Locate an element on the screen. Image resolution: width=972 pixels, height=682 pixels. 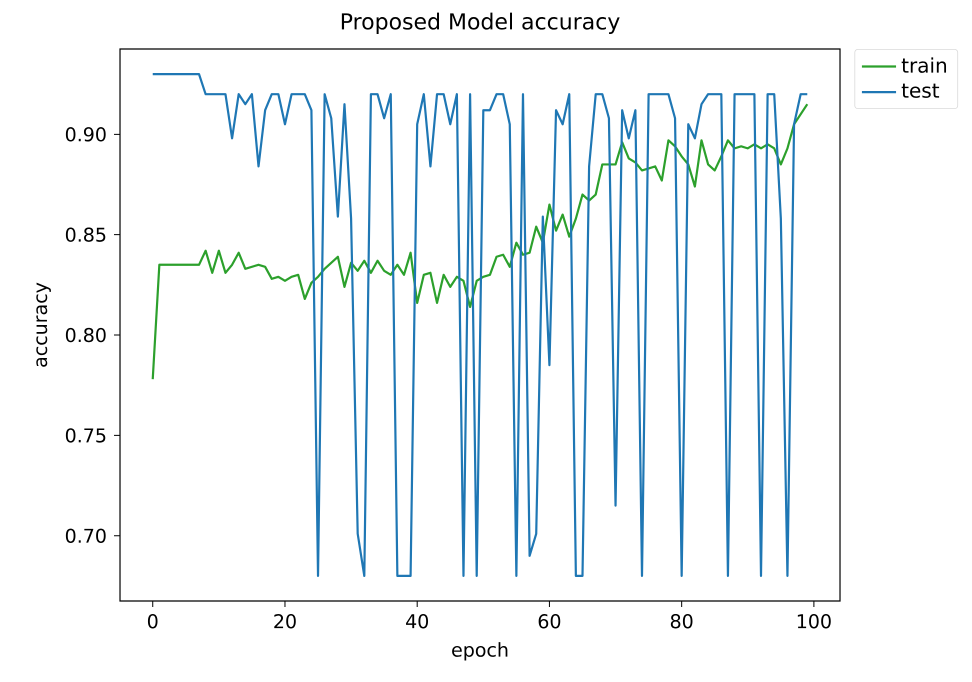
x-tick-label: 60 is located at coordinates (549, 621).